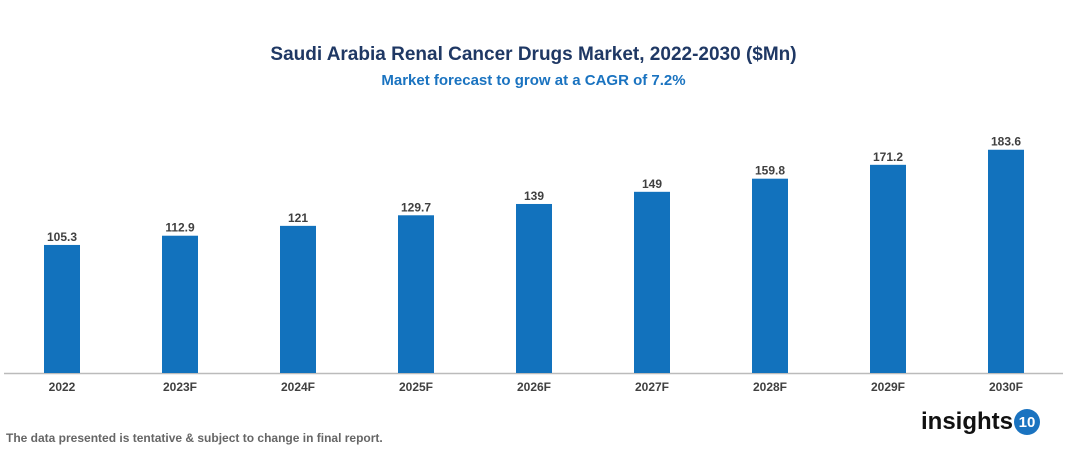  Describe the element at coordinates (180, 387) in the screenshot. I see `x-tick-label: 2023F` at that location.